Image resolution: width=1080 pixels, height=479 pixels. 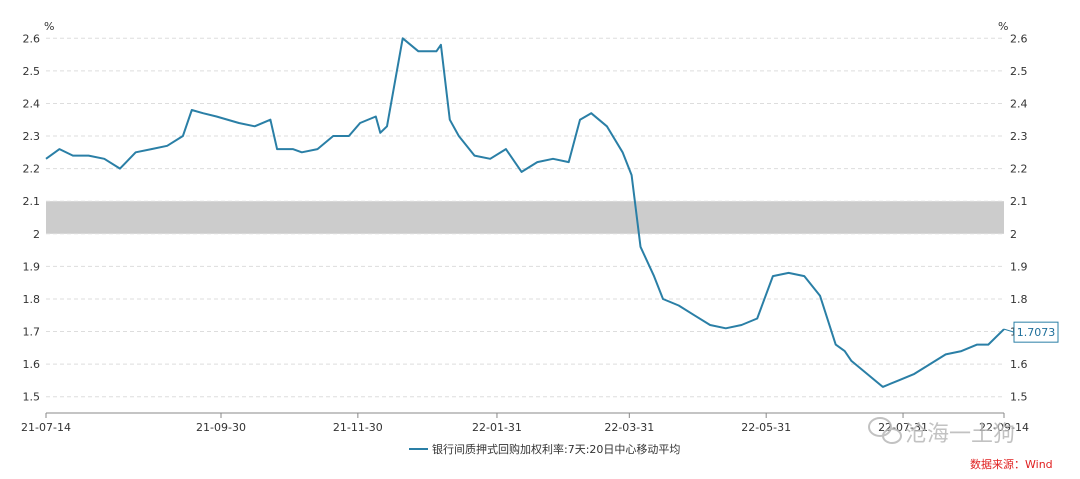 What do you see at coordinates (49, 26) in the screenshot?
I see `y-unit-left: %` at bounding box center [49, 26].